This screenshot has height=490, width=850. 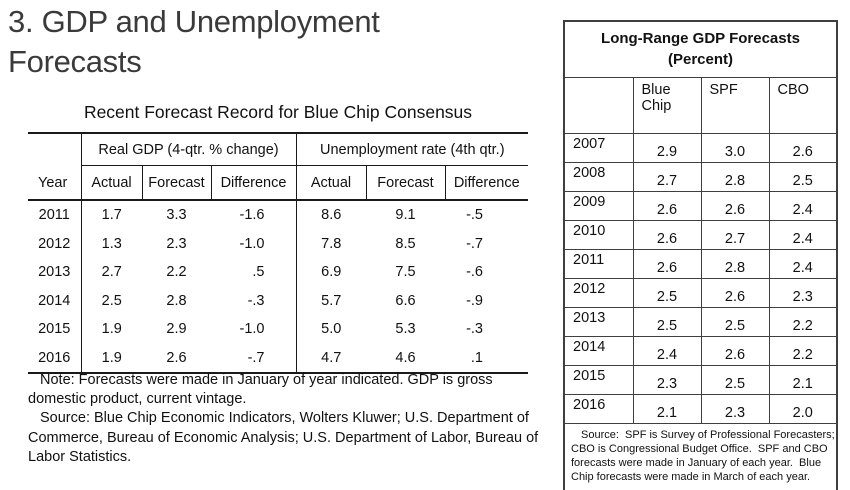 I want to click on gdp-actual-header: Actual, so click(x=112, y=182).